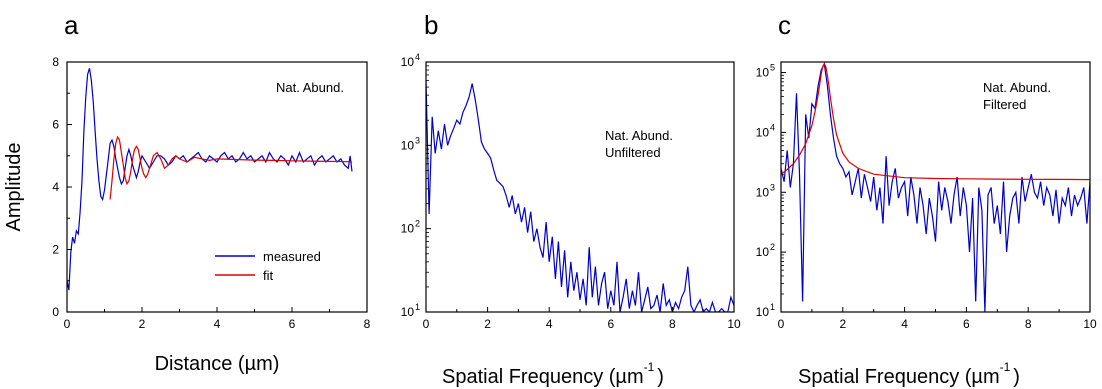  I want to click on panel-c-xtick-label: 6, so click(966, 324).